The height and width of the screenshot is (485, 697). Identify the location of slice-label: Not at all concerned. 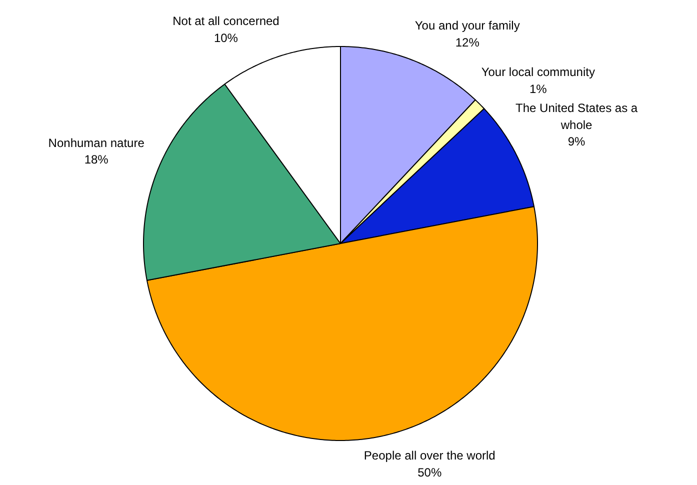
(226, 21).